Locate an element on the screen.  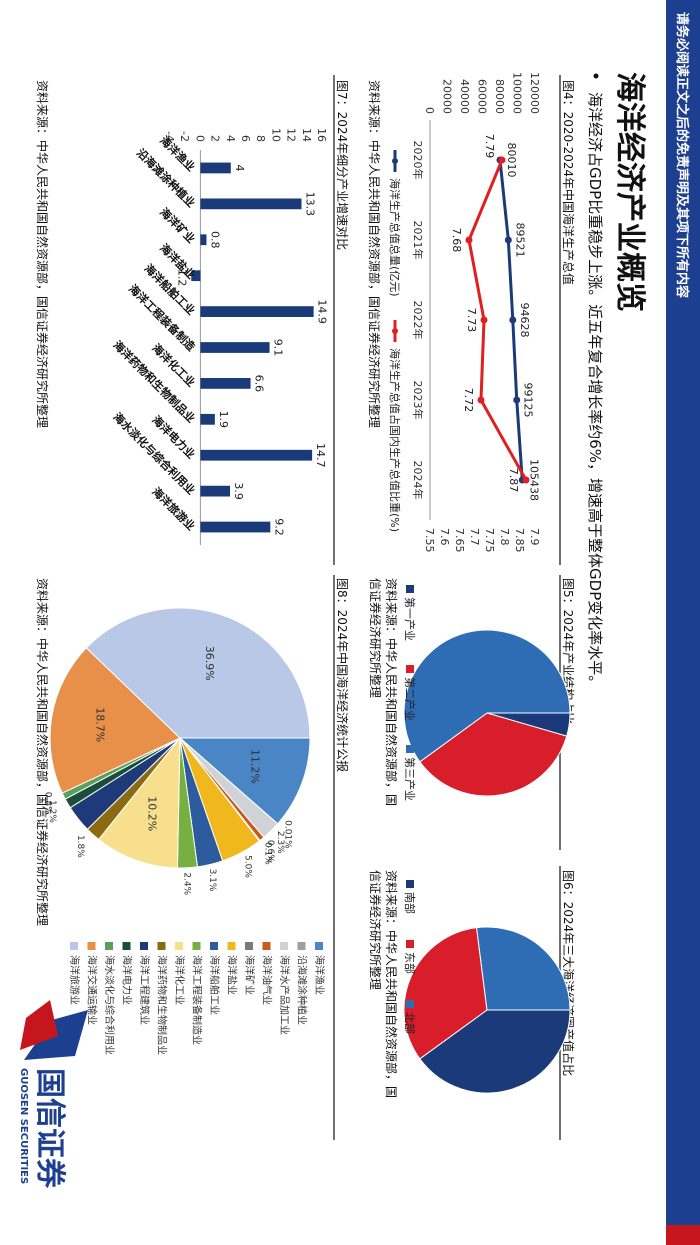
fig8-slice-label: 0.6% is located at coordinates (270, 851).